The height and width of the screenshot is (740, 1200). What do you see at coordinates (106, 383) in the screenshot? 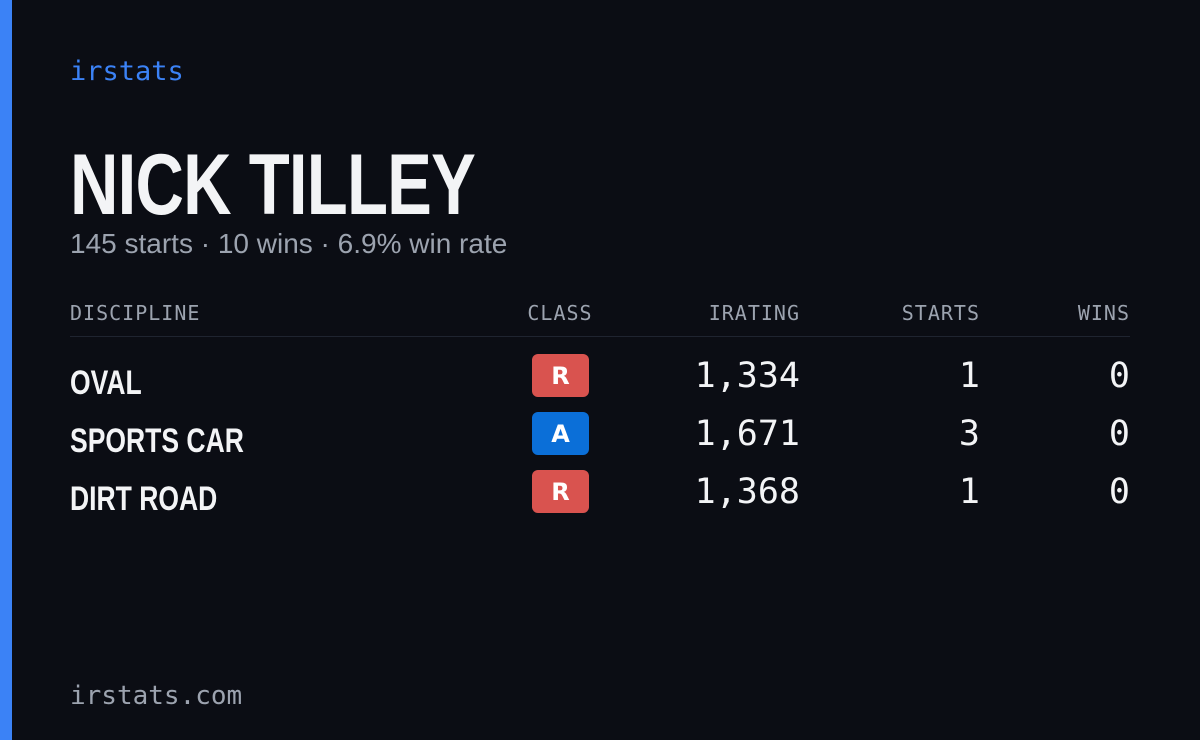
I see `discipline: OVAL` at bounding box center [106, 383].